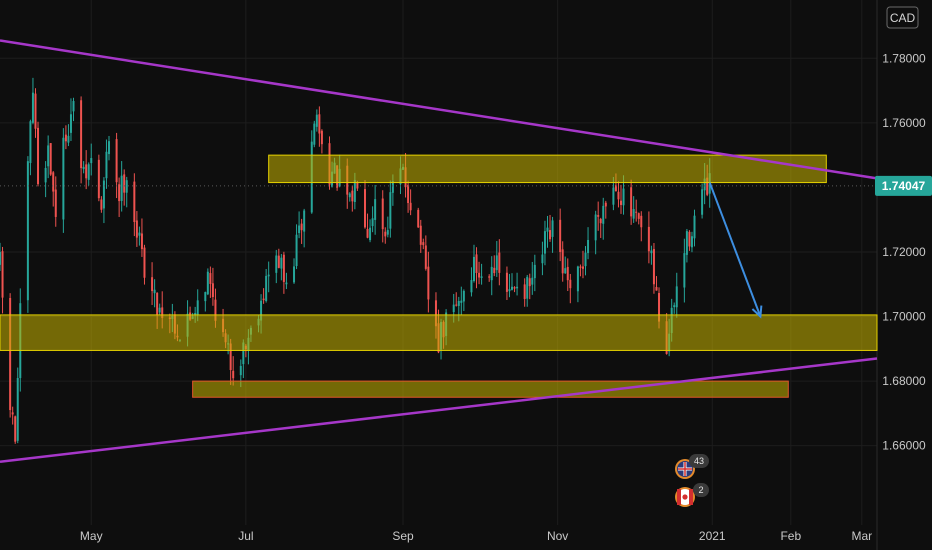 This screenshot has height=550, width=932. What do you see at coordinates (91, 536) in the screenshot?
I see `x-tick-label: May` at bounding box center [91, 536].